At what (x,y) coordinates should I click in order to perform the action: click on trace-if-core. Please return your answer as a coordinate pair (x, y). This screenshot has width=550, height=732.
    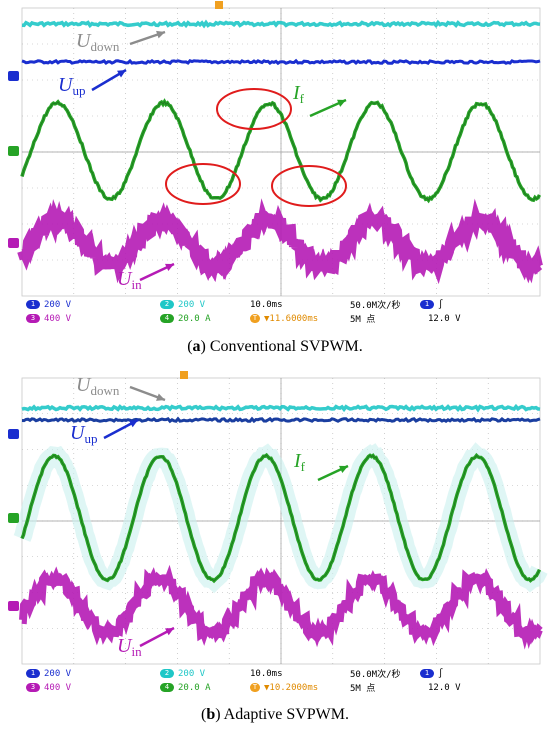
    Looking at the image, I should click on (280, 151).